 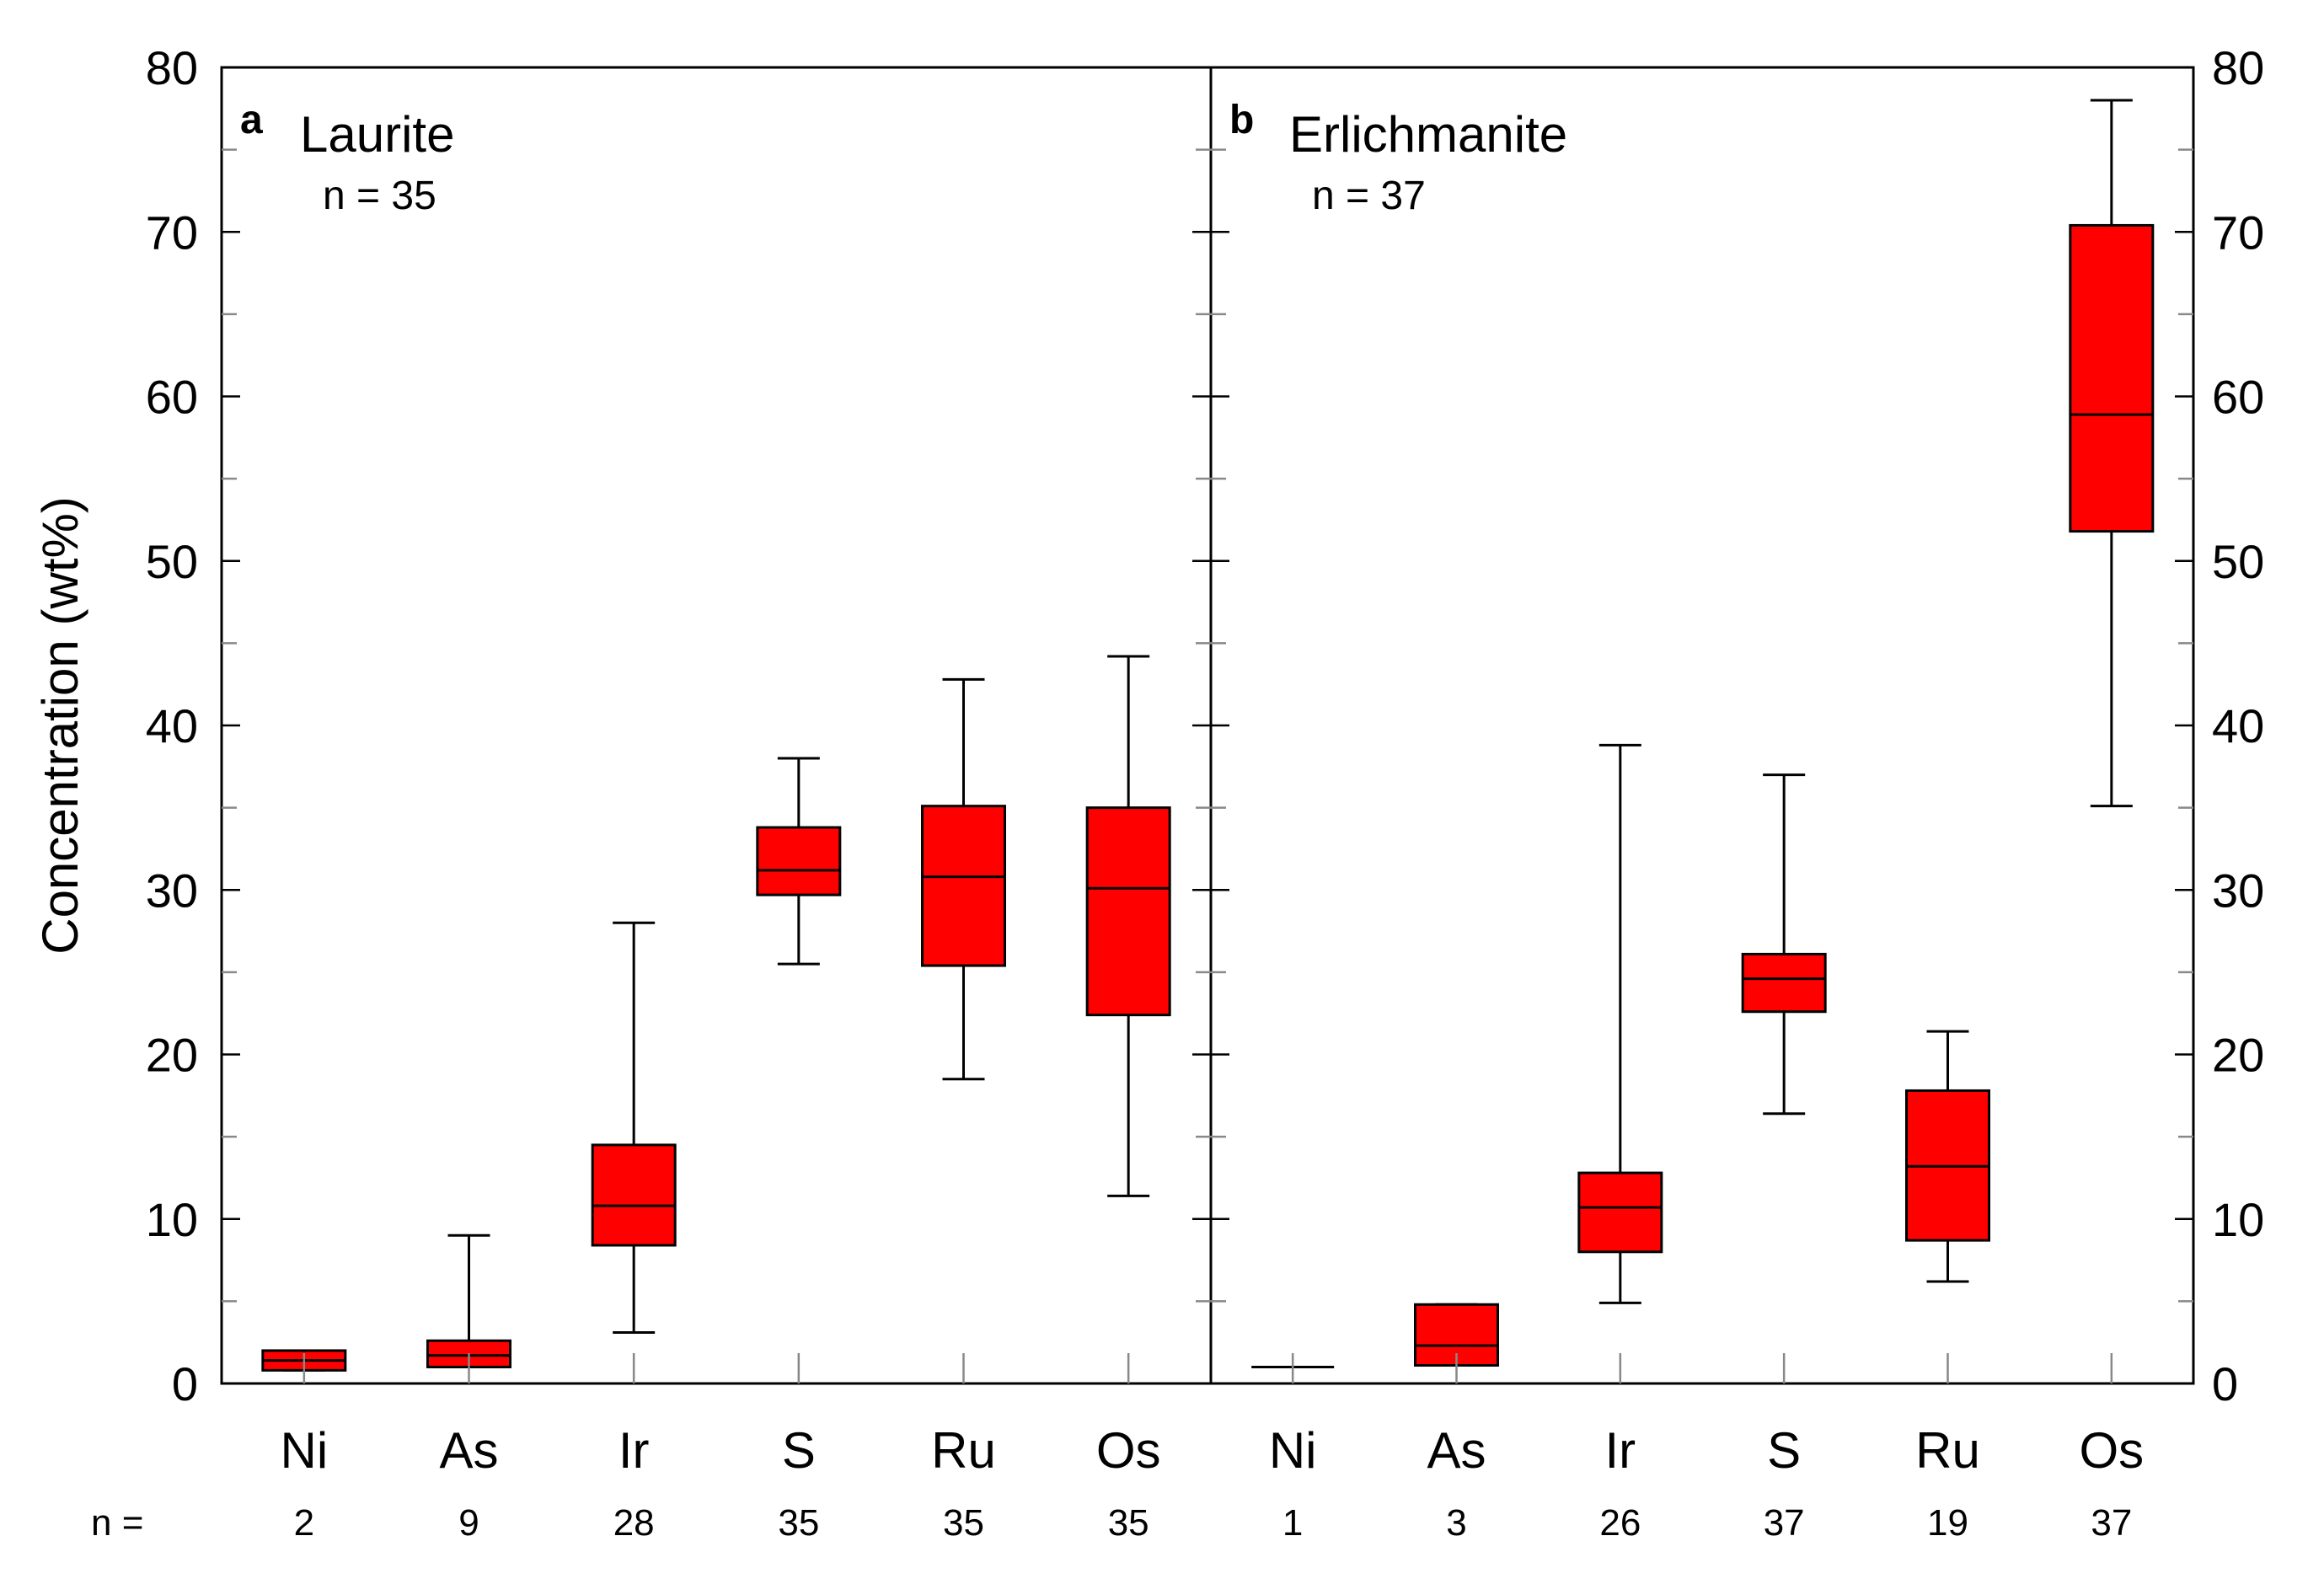 I want to click on y-tick-label-left: 50, so click(x=172, y=561).